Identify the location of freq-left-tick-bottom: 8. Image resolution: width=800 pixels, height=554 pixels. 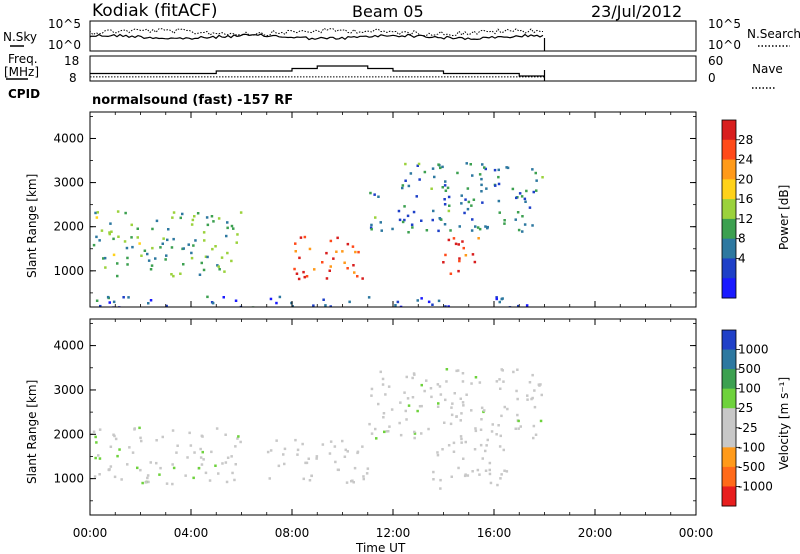
(73, 78).